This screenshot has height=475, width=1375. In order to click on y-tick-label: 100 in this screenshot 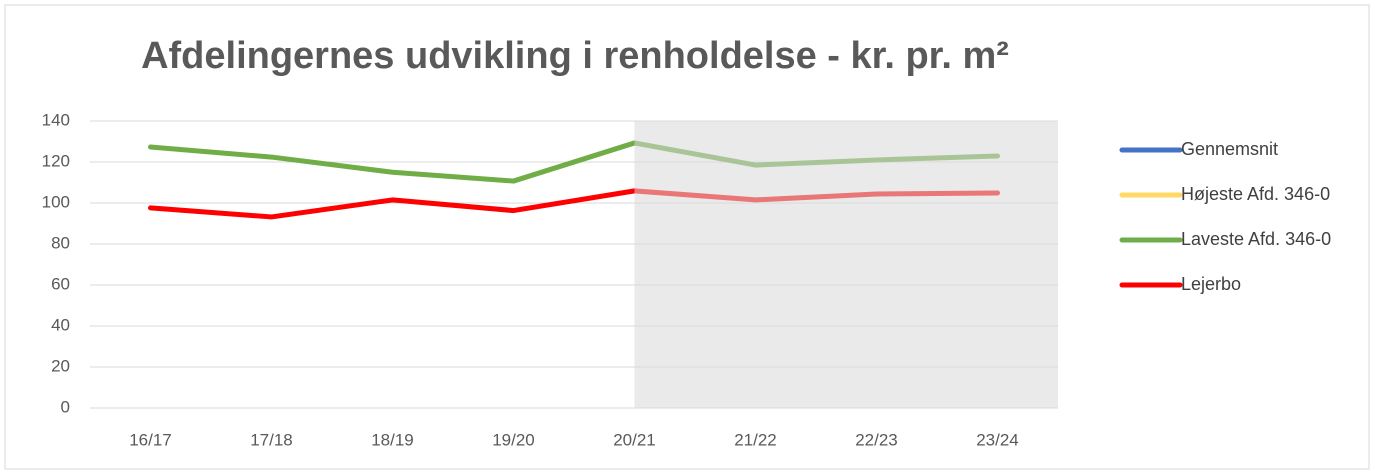, I will do `click(56, 201)`.